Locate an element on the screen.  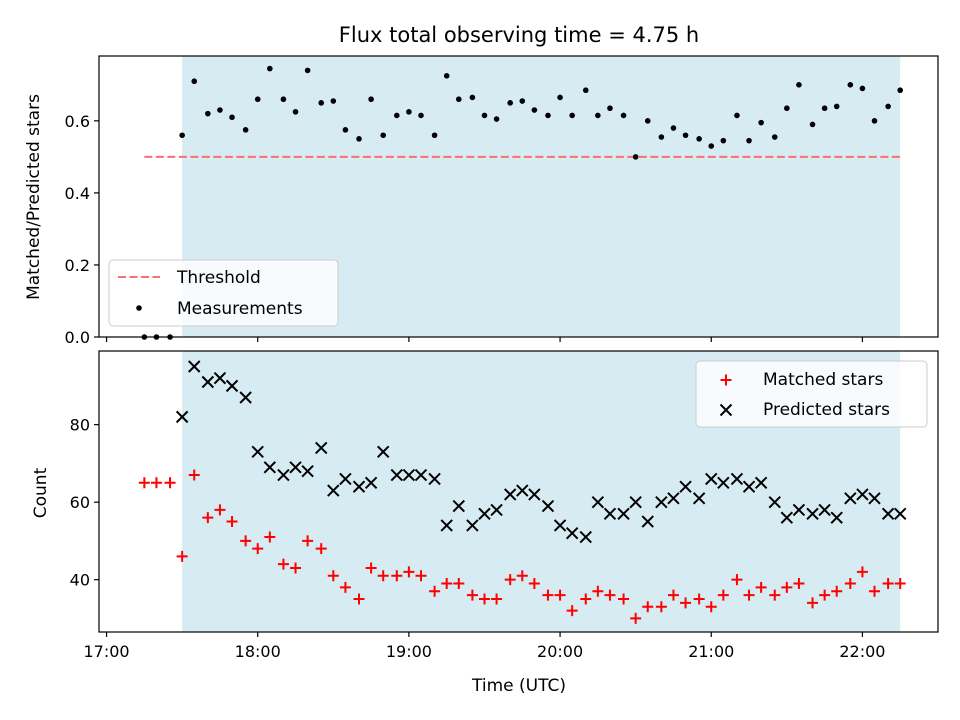
y-tick-label: 0.2 is located at coordinates (77, 265).